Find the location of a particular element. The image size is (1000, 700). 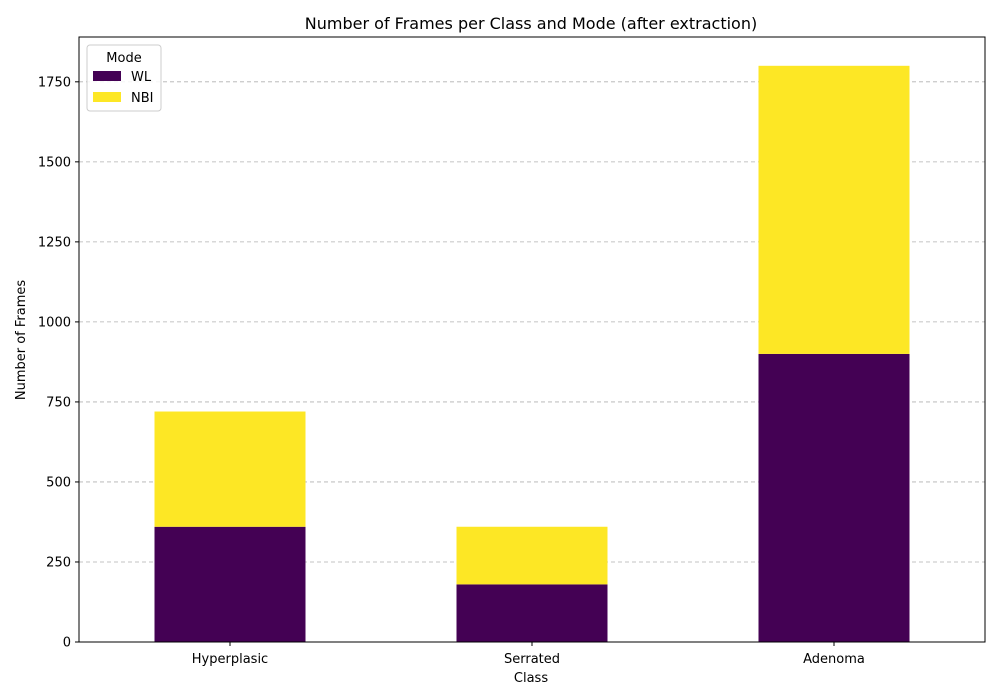

x-tick-label: Adenoma is located at coordinates (834, 659).